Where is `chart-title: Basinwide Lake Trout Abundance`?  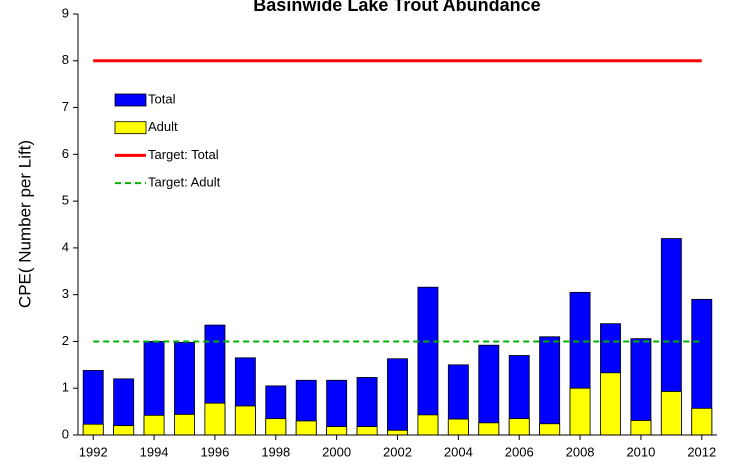
chart-title: Basinwide Lake Trout Abundance is located at coordinates (396, 7).